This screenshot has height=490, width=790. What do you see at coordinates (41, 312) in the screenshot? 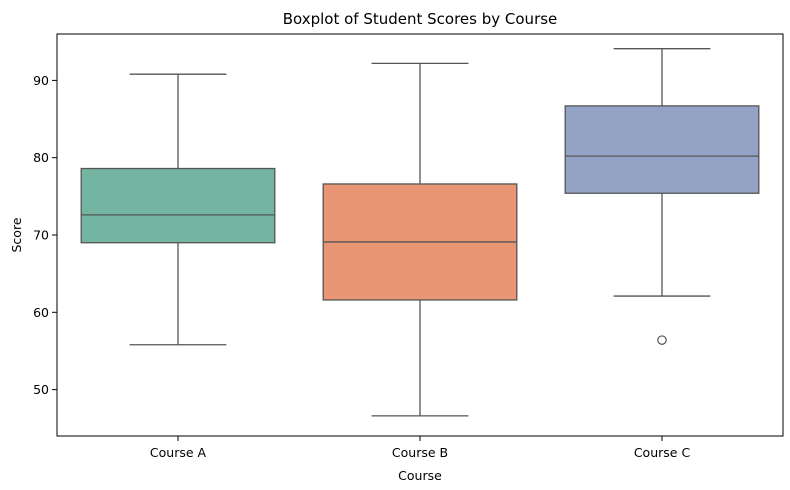
I see `y-tick-label: 60` at bounding box center [41, 312].